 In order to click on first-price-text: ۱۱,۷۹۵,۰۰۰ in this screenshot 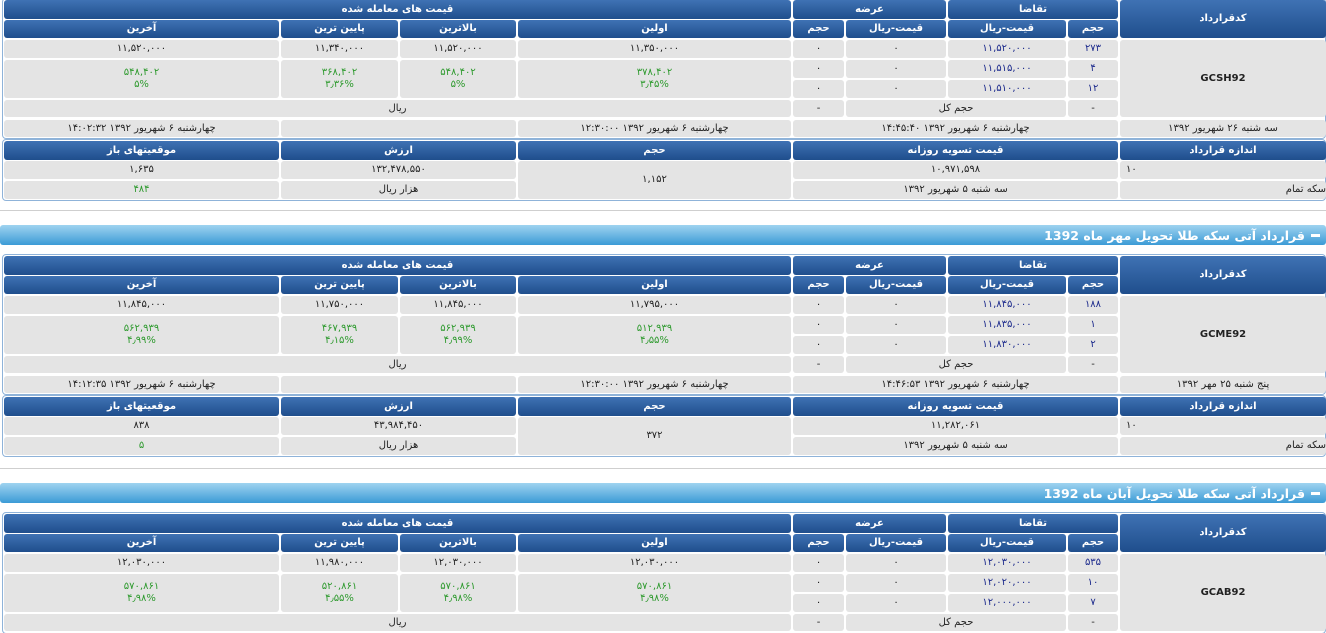, I will do `click(654, 304)`.